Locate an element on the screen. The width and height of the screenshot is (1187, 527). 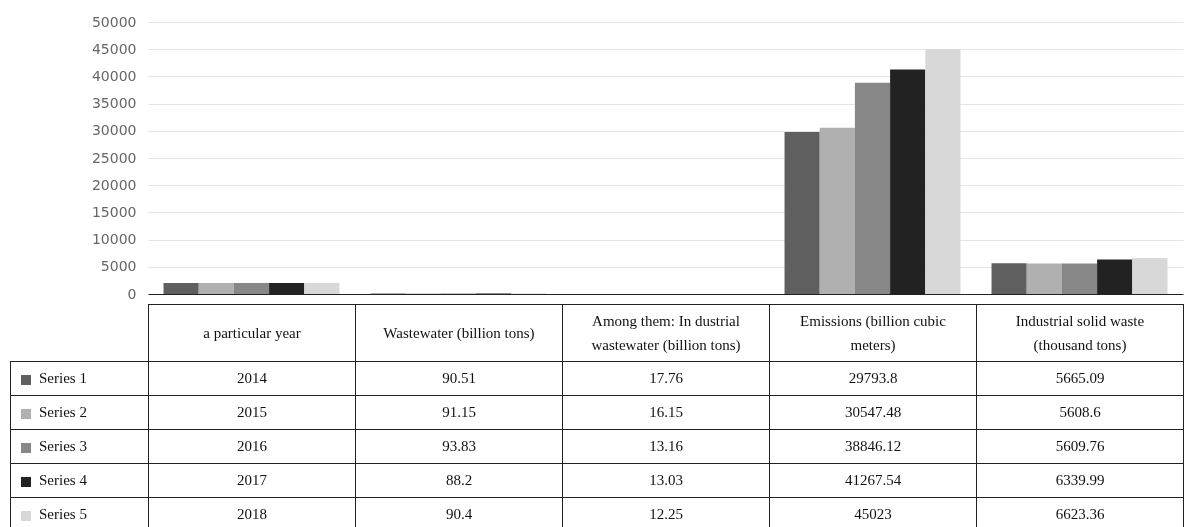
data-label: 5609.76 is located at coordinates (1080, 446).